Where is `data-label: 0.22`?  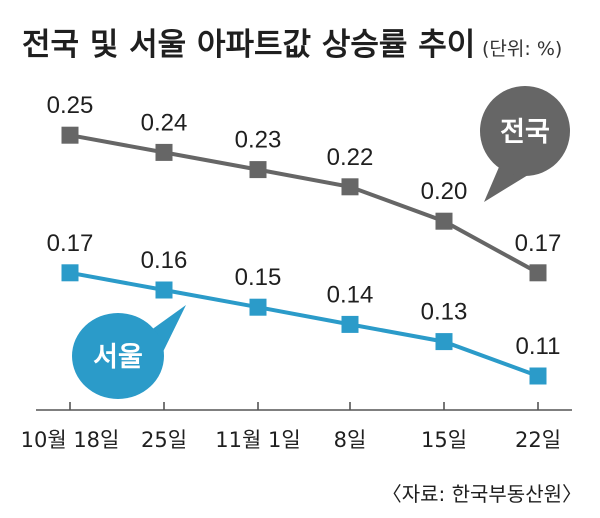
data-label: 0.22 is located at coordinates (350, 157).